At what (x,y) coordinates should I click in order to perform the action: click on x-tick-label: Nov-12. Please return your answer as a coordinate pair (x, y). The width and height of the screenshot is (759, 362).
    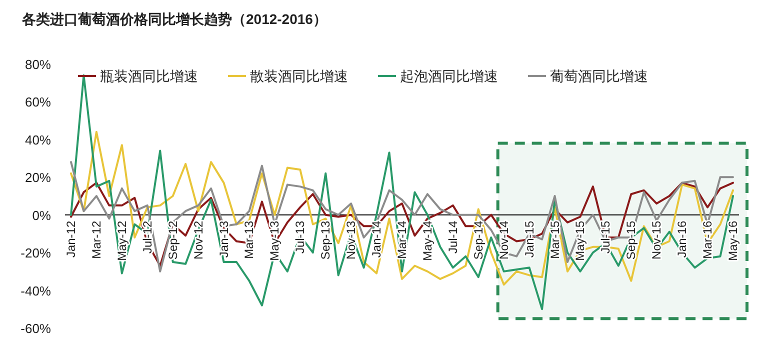
    Looking at the image, I should click on (198, 240).